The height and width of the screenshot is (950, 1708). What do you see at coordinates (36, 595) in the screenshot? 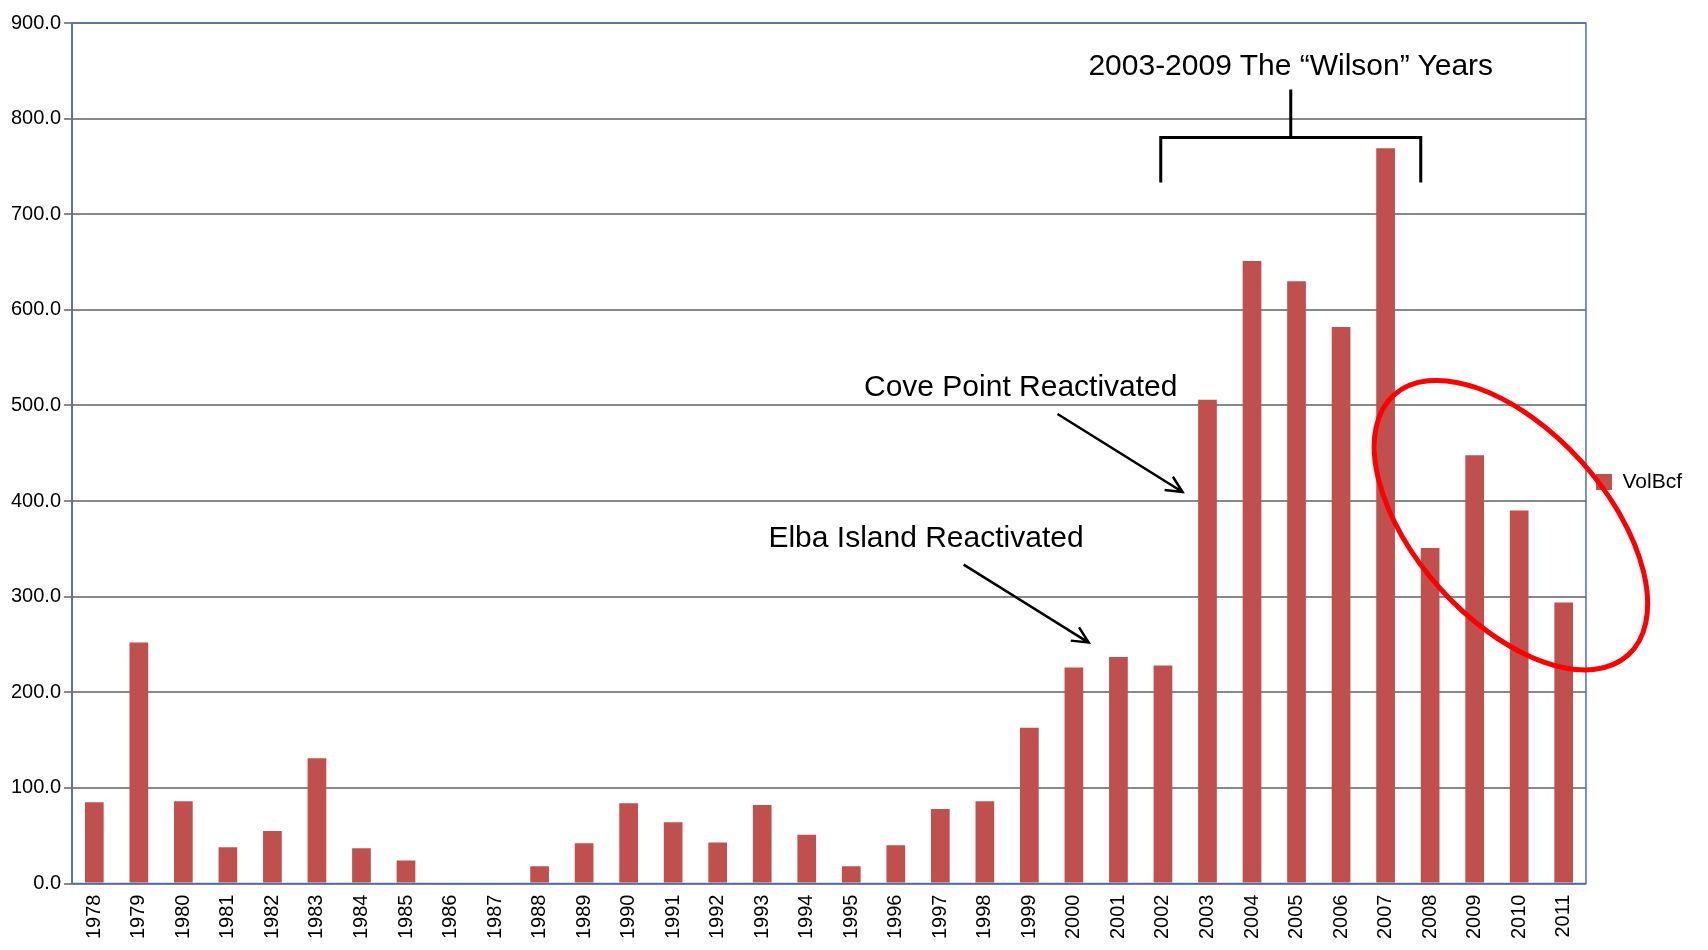
I see `y-tick-label: 300.0` at bounding box center [36, 595].